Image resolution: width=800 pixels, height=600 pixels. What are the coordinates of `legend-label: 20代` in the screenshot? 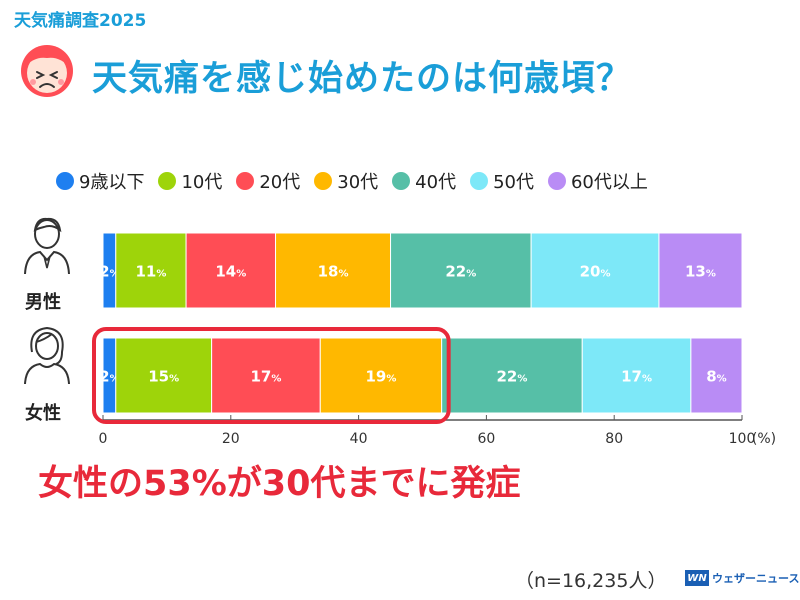 It's located at (280, 182).